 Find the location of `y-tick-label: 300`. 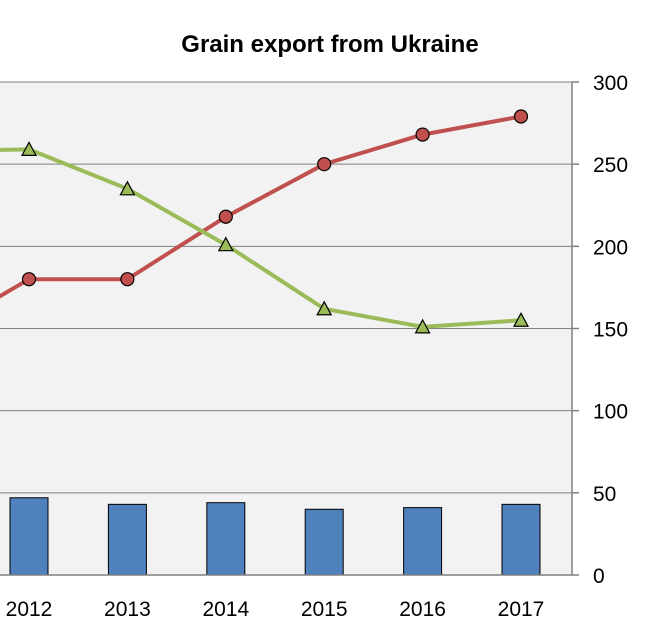

y-tick-label: 300 is located at coordinates (610, 83).